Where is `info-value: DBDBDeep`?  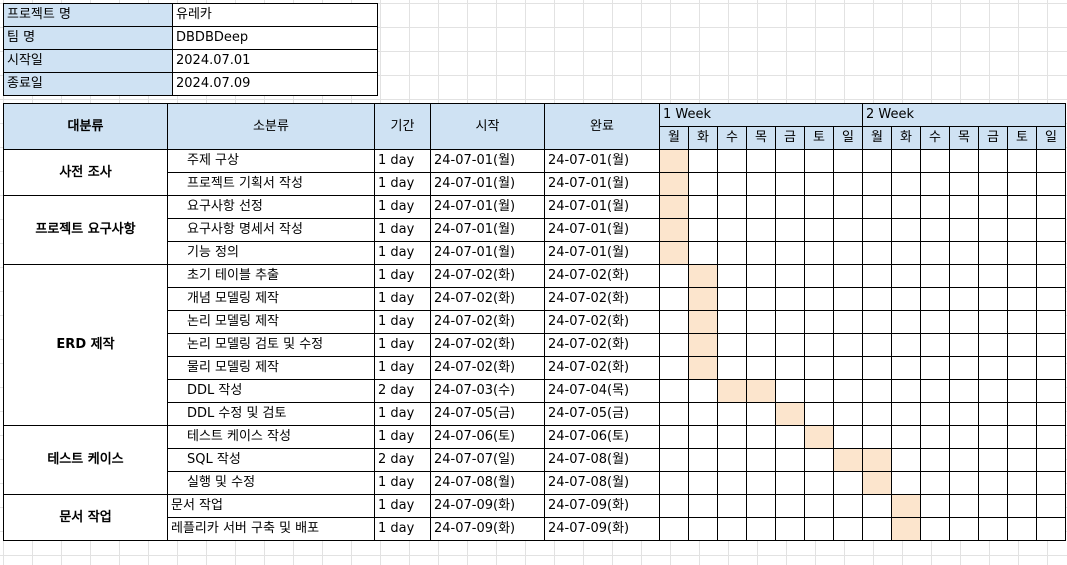
info-value: DBDBDeep is located at coordinates (275, 38).